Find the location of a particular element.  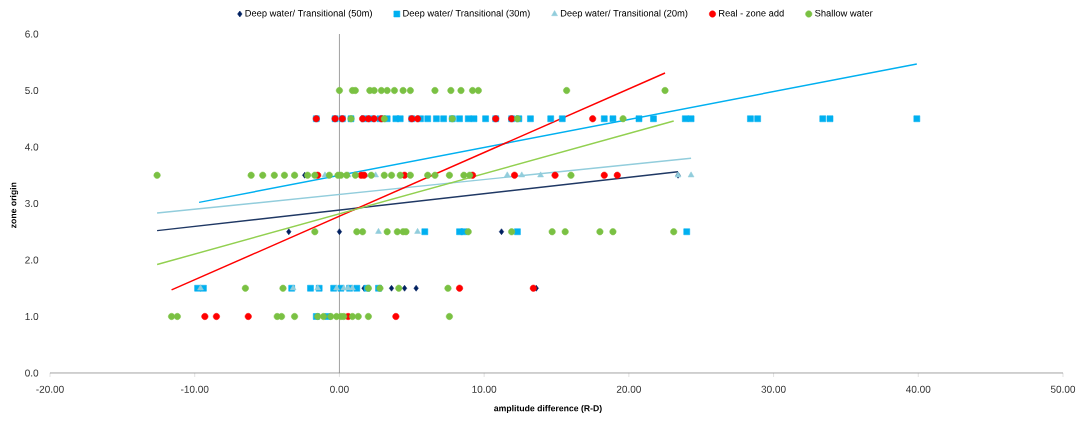

x-tick-label: 20.00 is located at coordinates (628, 389).